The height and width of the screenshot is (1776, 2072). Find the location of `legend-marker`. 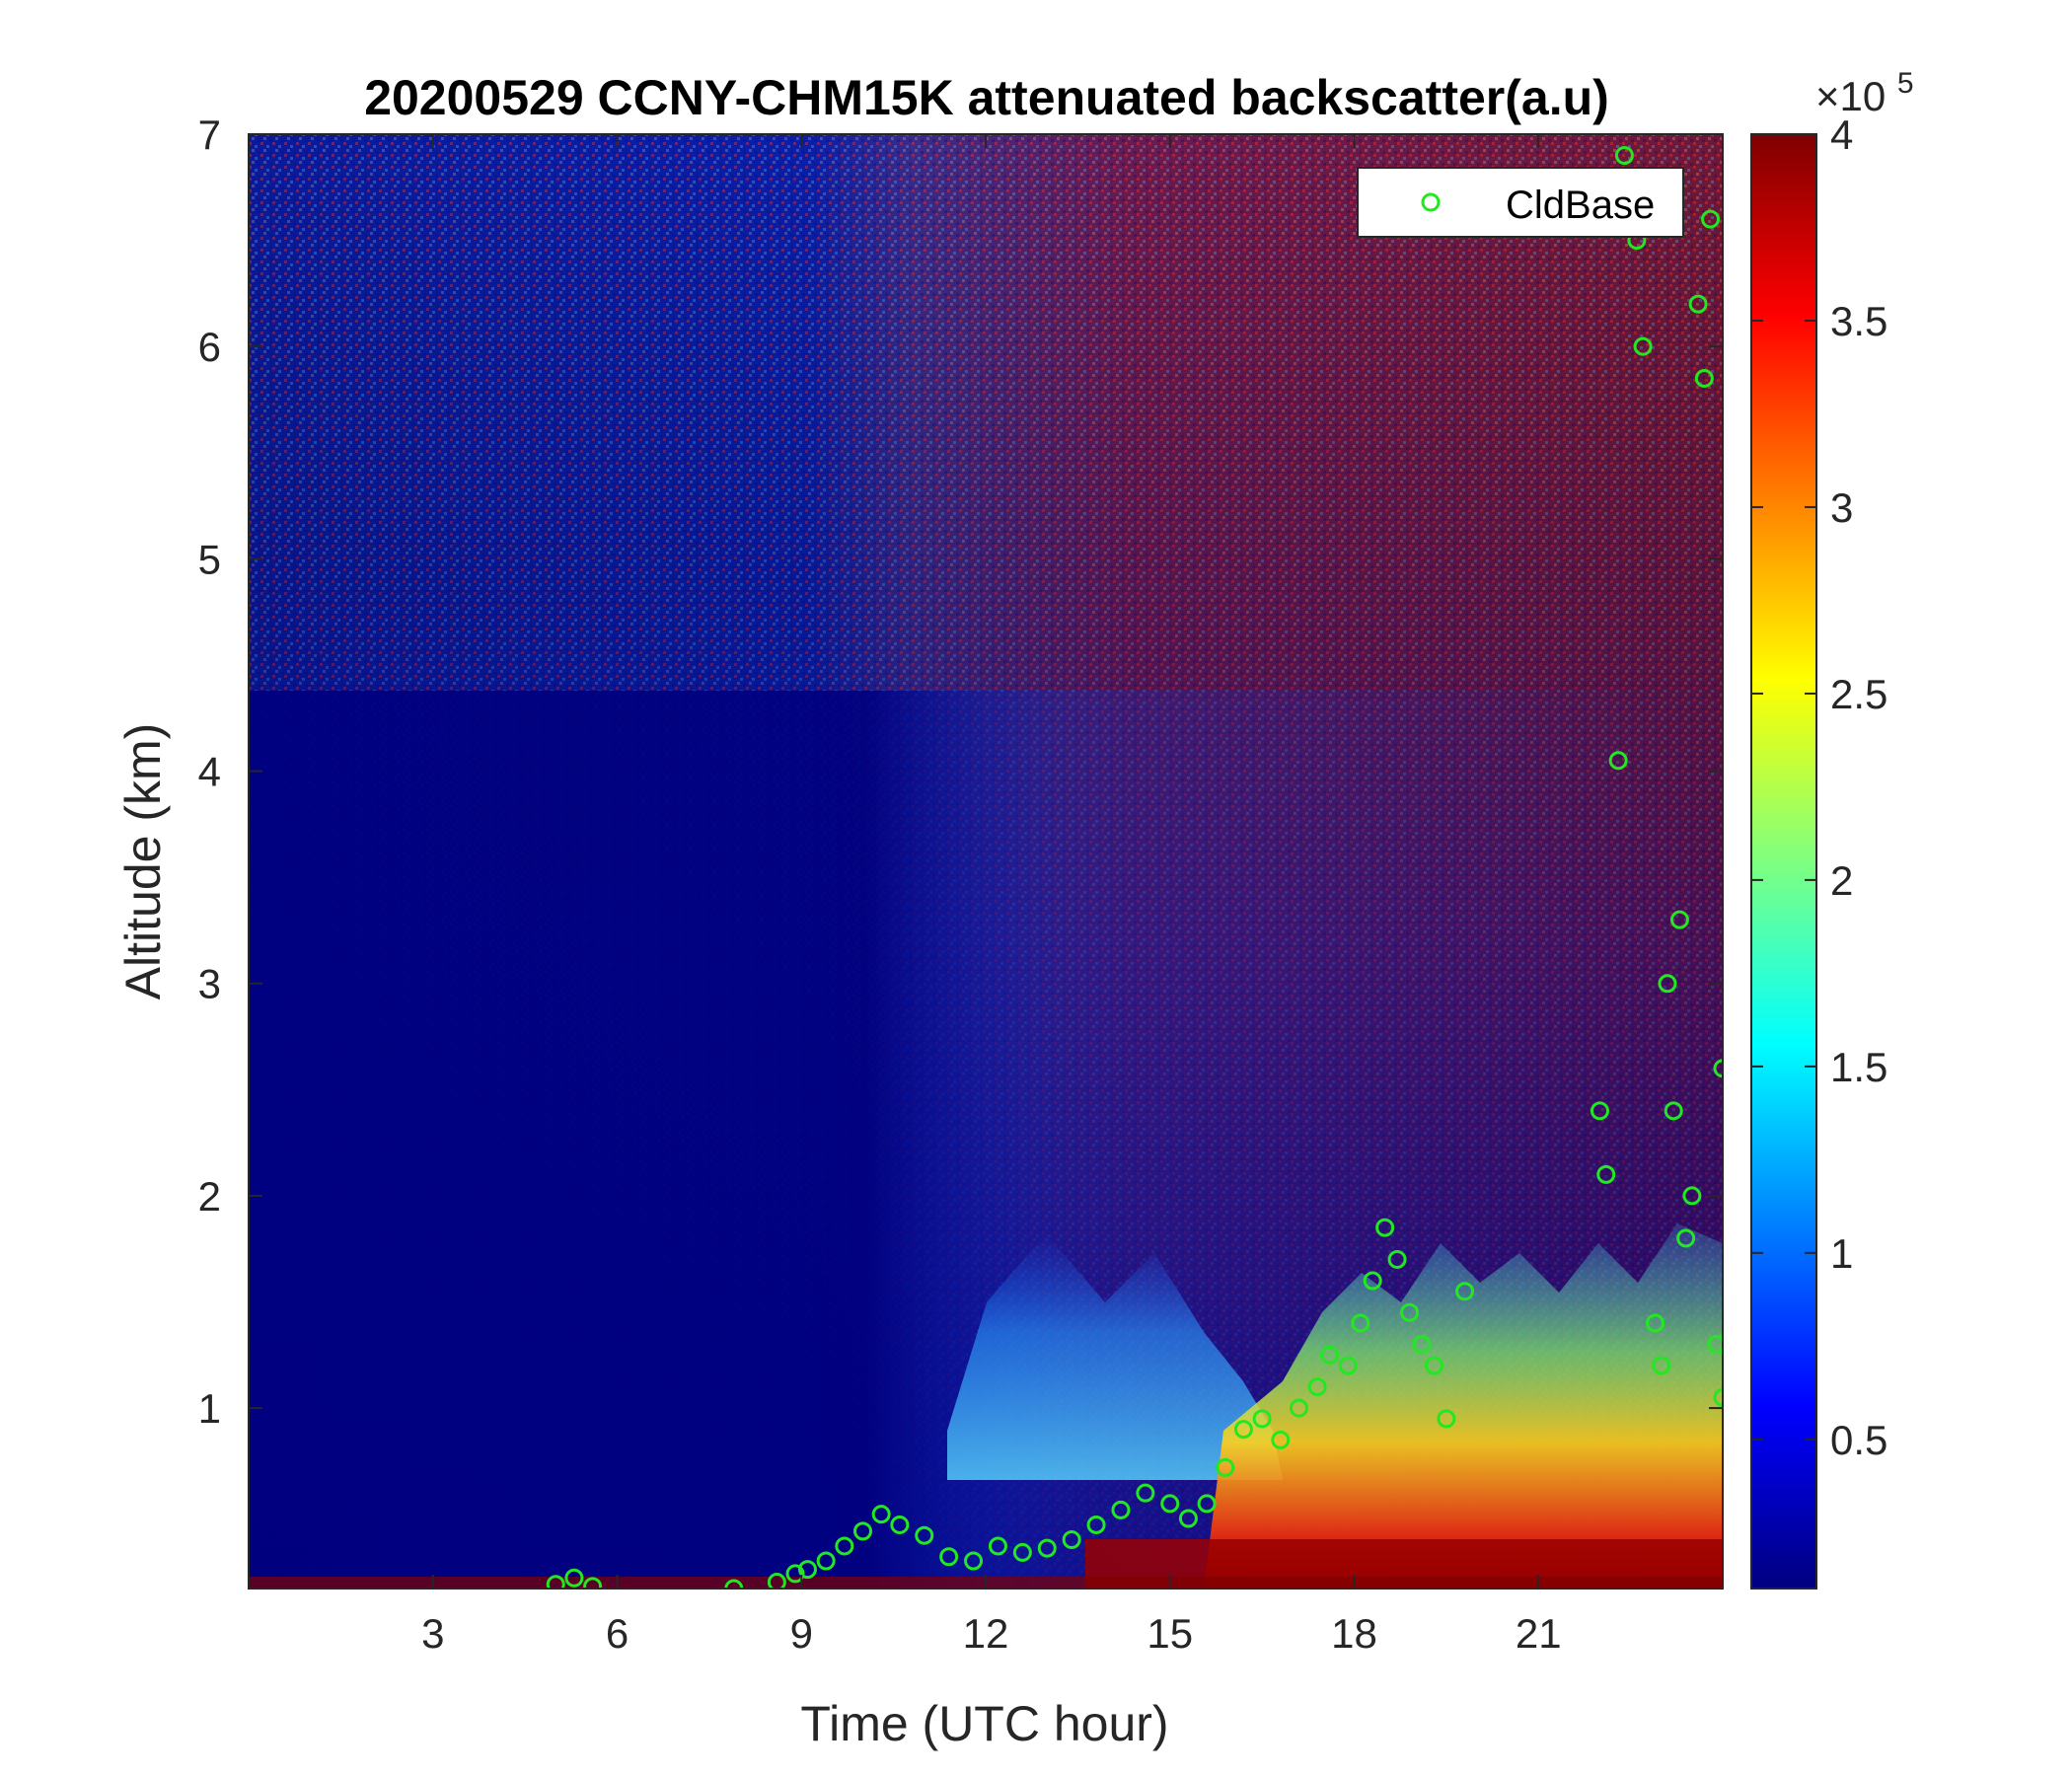

legend-marker is located at coordinates (1431, 202).